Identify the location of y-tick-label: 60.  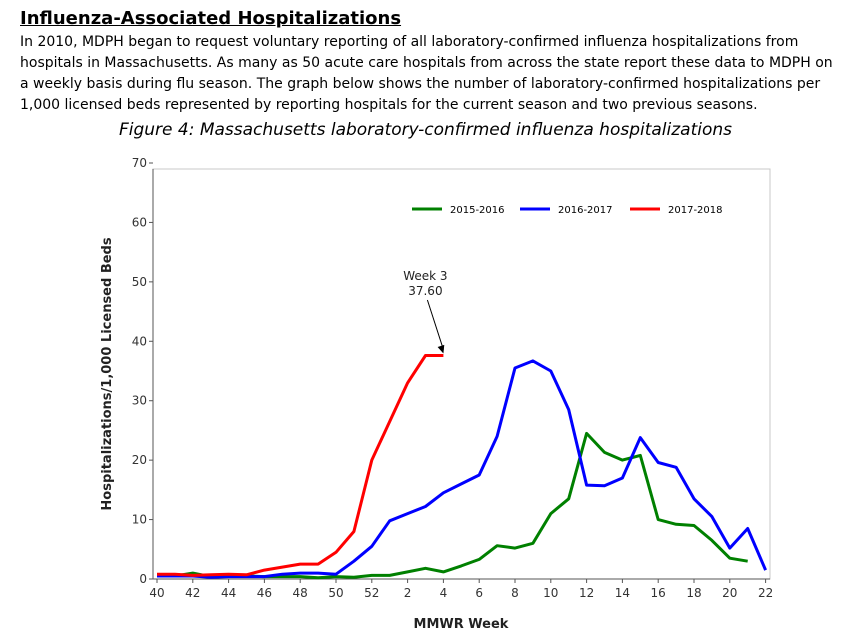
(139, 222).